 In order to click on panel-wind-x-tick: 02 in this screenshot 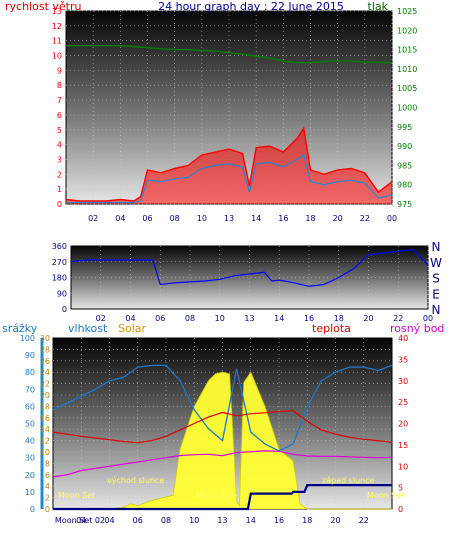, I will do `click(93, 218)`.